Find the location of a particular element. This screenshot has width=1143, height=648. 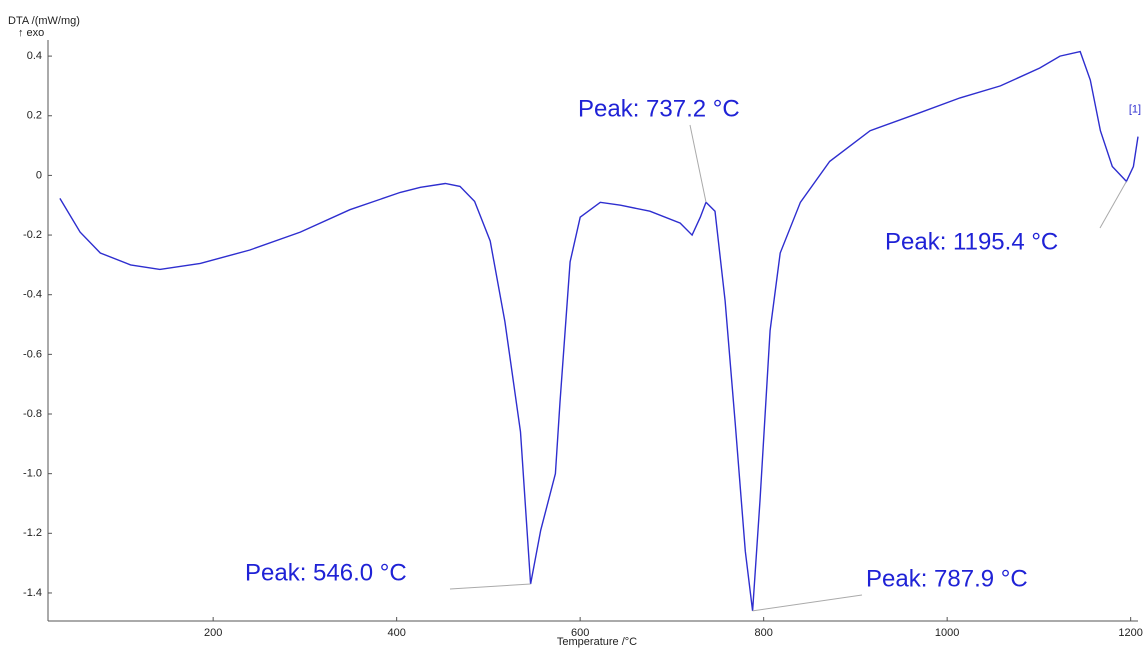

y-axis-title: DTA /(mW/mg) is located at coordinates (44, 21).